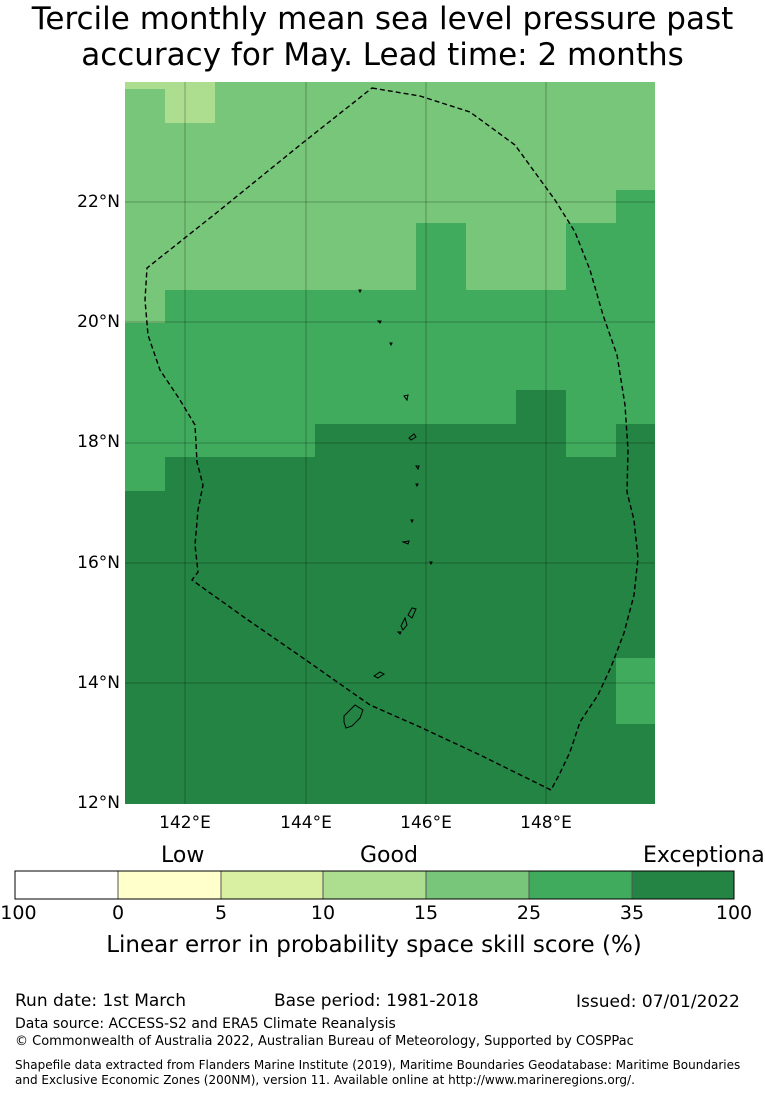 This screenshot has height=1095, width=765. Describe the element at coordinates (426, 913) in the screenshot. I see `colorbar-tick-label: 15` at that location.